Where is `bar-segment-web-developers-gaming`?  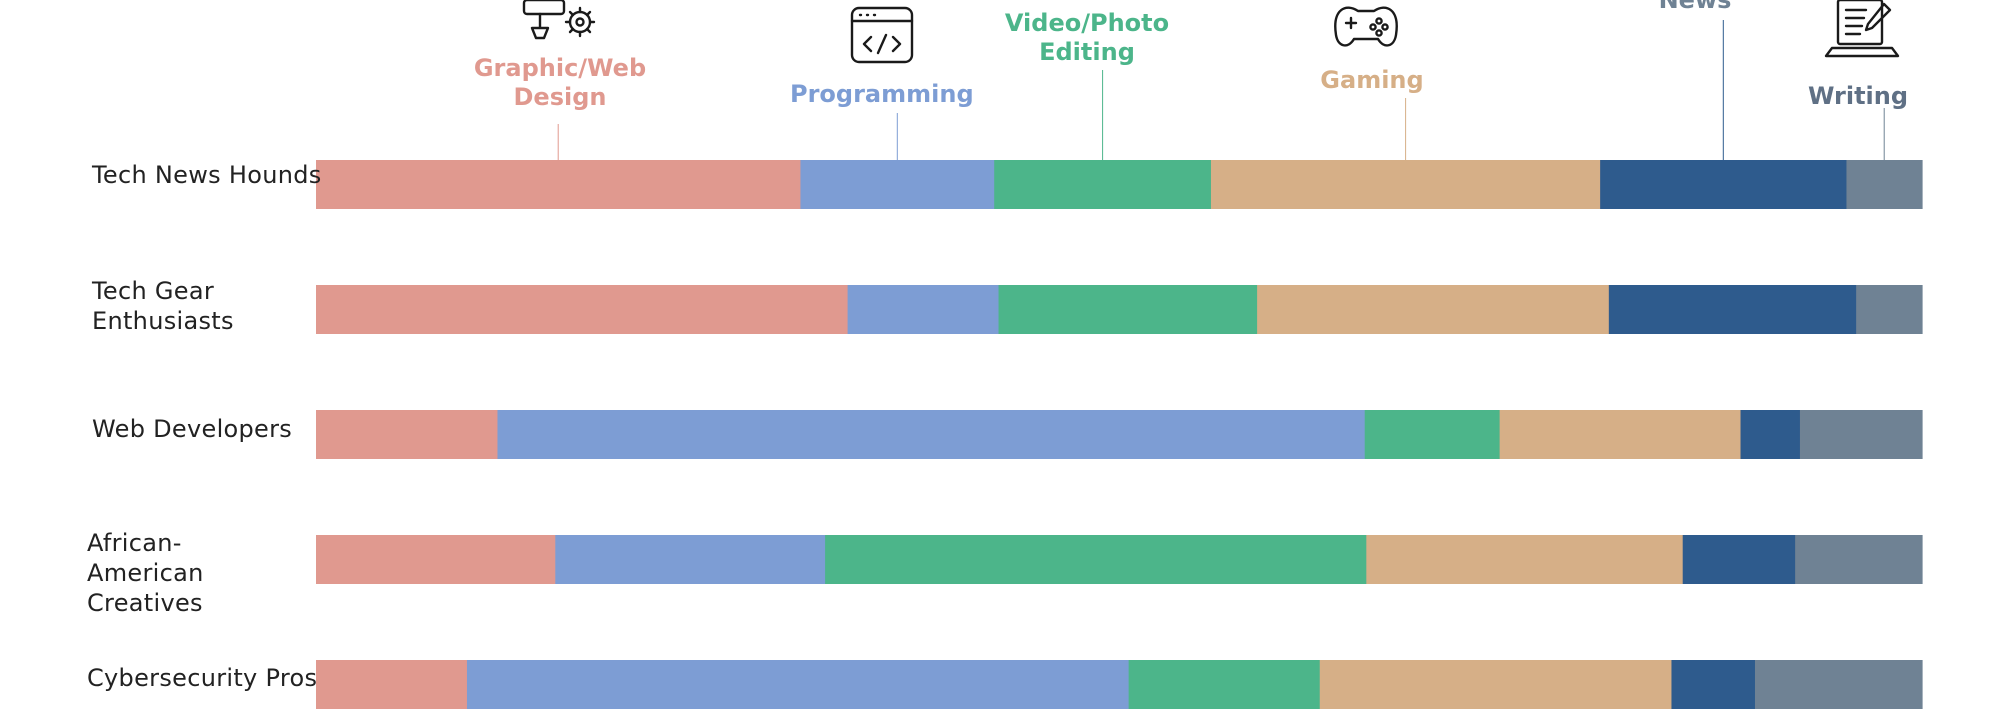
bar-segment-web-developers-gaming is located at coordinates (1620, 434).